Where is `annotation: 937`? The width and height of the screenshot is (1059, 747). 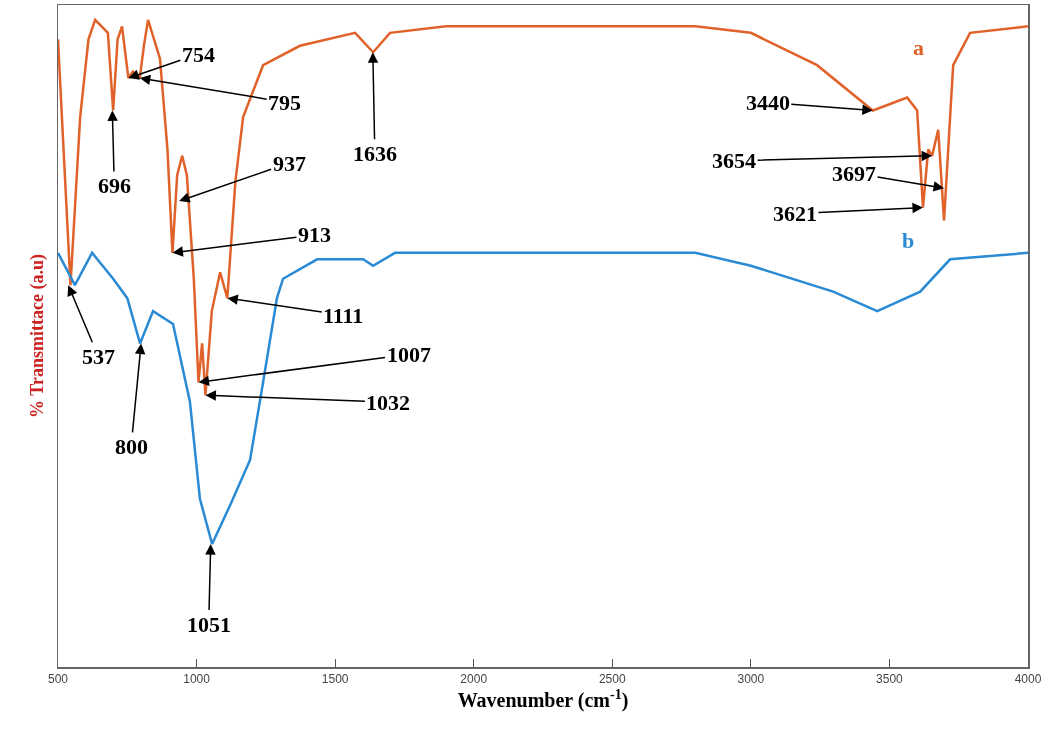
annotation: 937 is located at coordinates (289, 163).